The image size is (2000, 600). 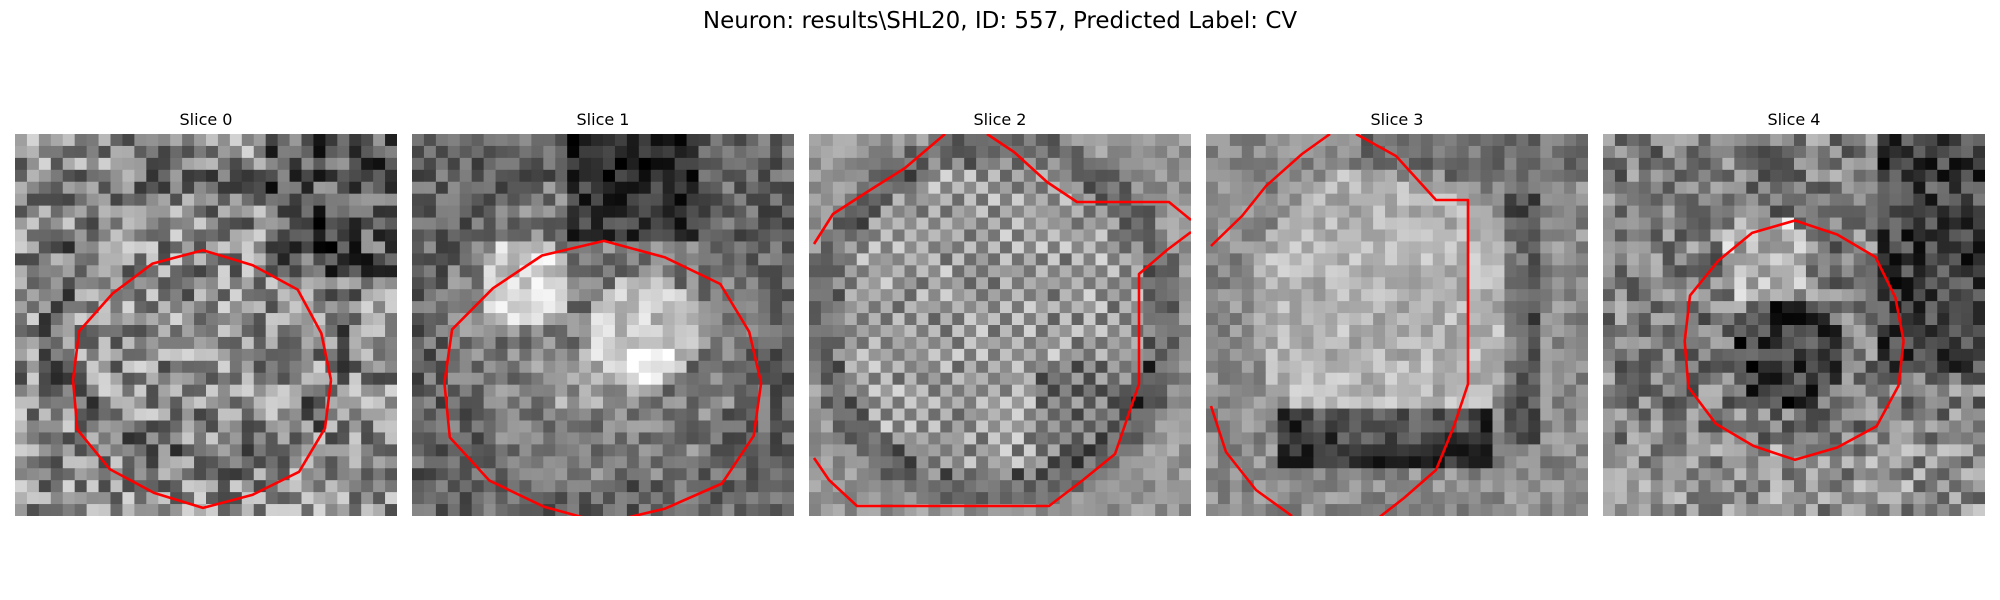 I want to click on slice-3-image, so click(x=1397, y=325).